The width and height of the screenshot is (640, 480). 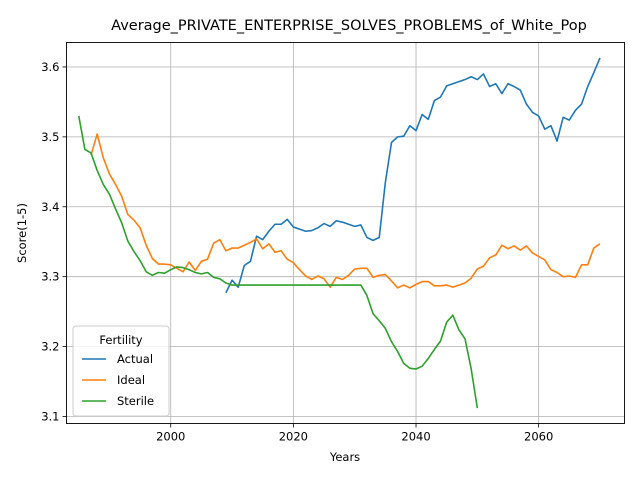 I want to click on y-tick-label: 3.2, so click(x=50, y=347).